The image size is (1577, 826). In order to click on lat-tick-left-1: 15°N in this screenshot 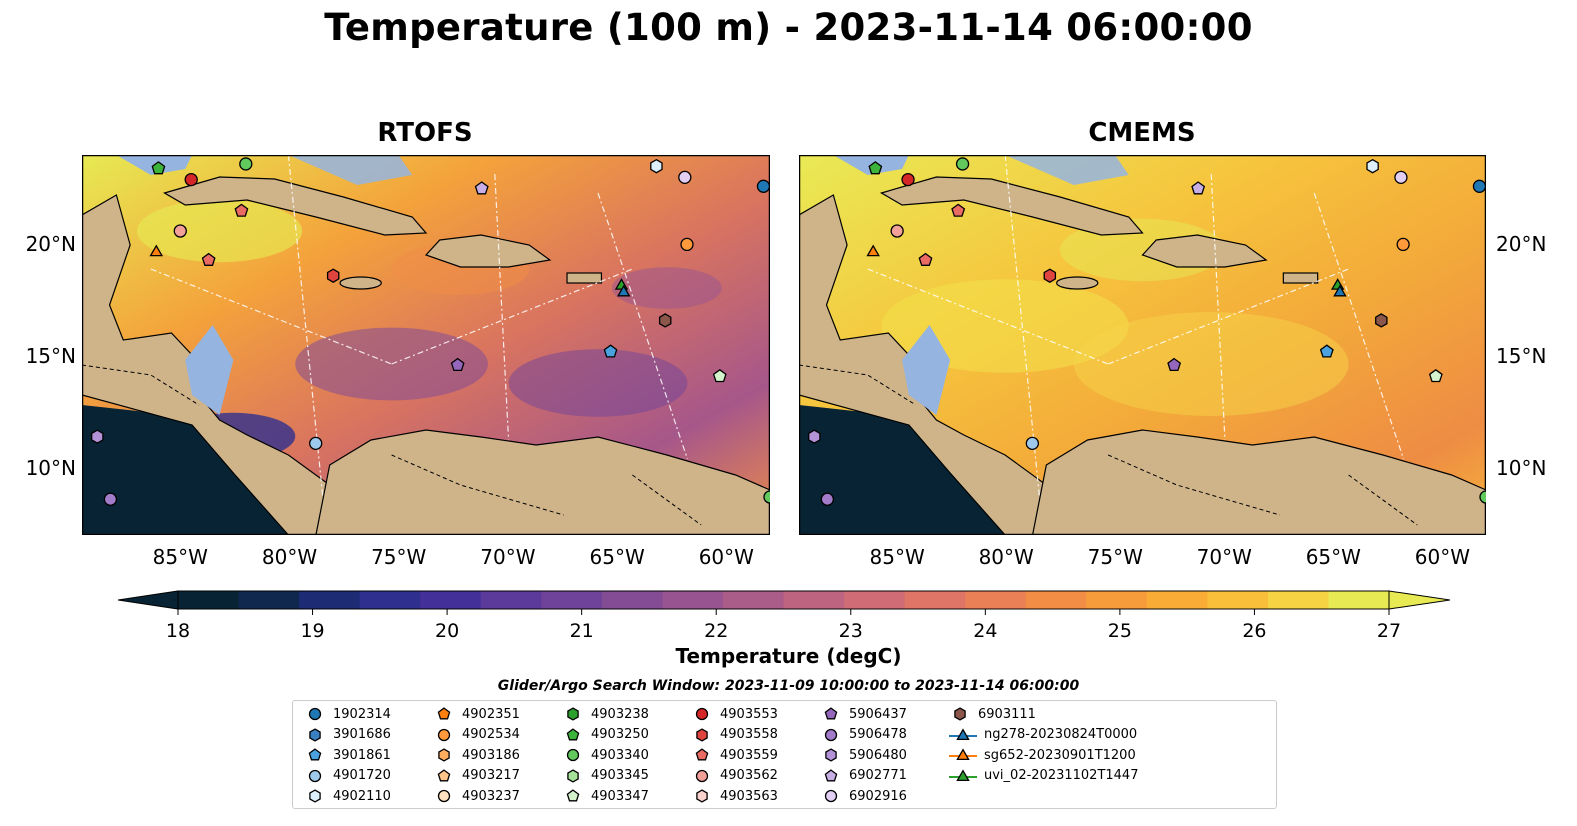, I will do `click(50, 356)`.